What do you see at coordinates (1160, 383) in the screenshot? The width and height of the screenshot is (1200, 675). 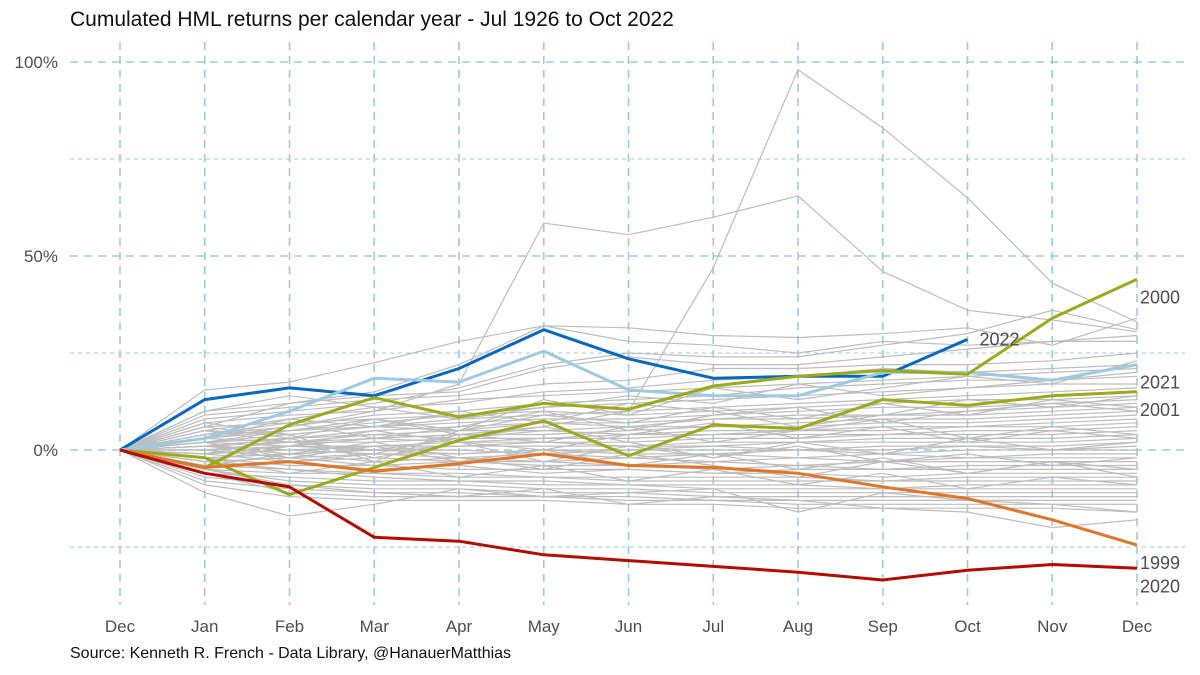 I see `end-label-2021: 2021` at bounding box center [1160, 383].